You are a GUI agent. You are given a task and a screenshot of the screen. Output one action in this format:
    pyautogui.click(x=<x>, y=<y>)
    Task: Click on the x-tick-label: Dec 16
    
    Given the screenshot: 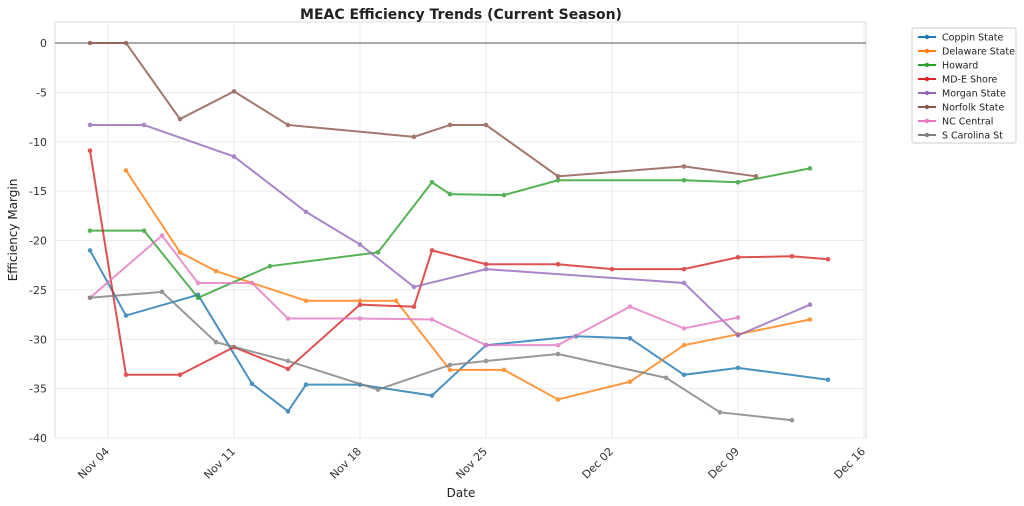 What is the action you would take?
    pyautogui.click(x=850, y=463)
    